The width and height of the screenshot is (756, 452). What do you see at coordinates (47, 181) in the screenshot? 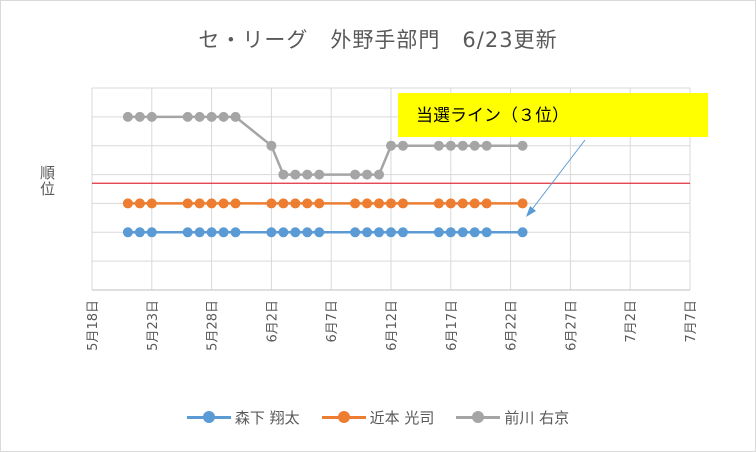
I see `y-axis-label: 順位` at bounding box center [47, 181].